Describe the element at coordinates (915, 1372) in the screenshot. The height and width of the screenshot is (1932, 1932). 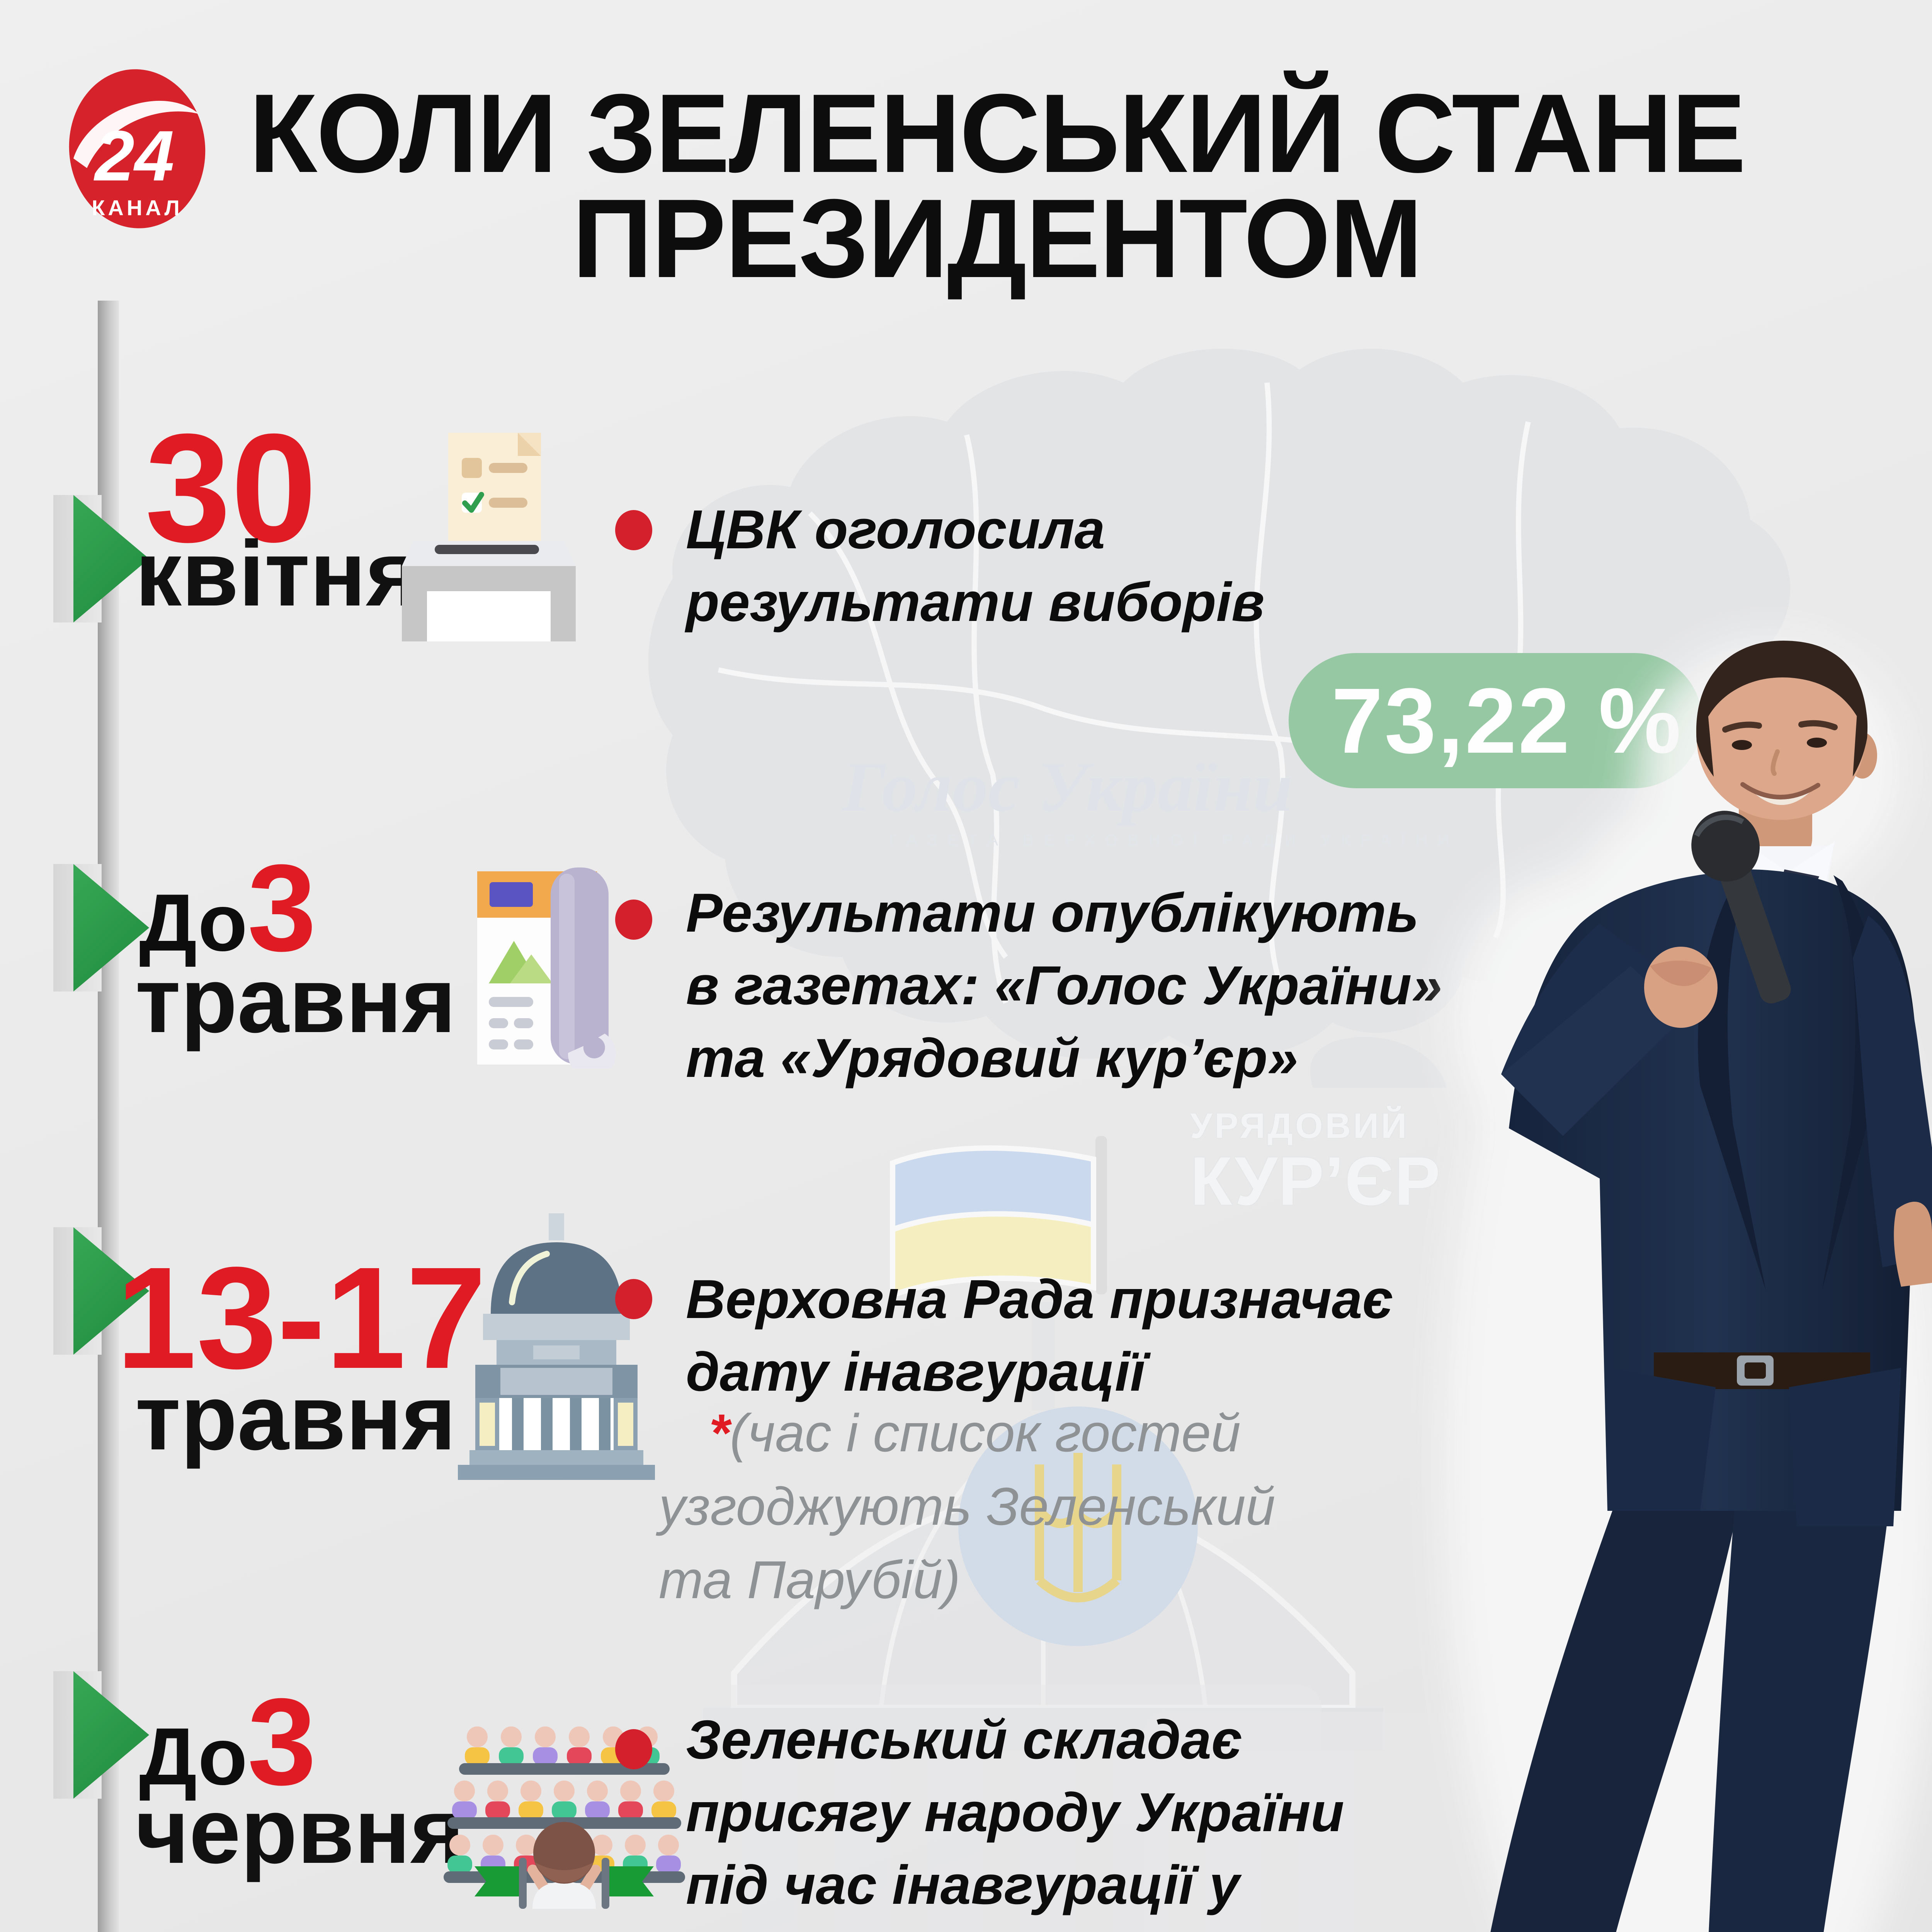
I see `entry3-line: дату інавгурації` at that location.